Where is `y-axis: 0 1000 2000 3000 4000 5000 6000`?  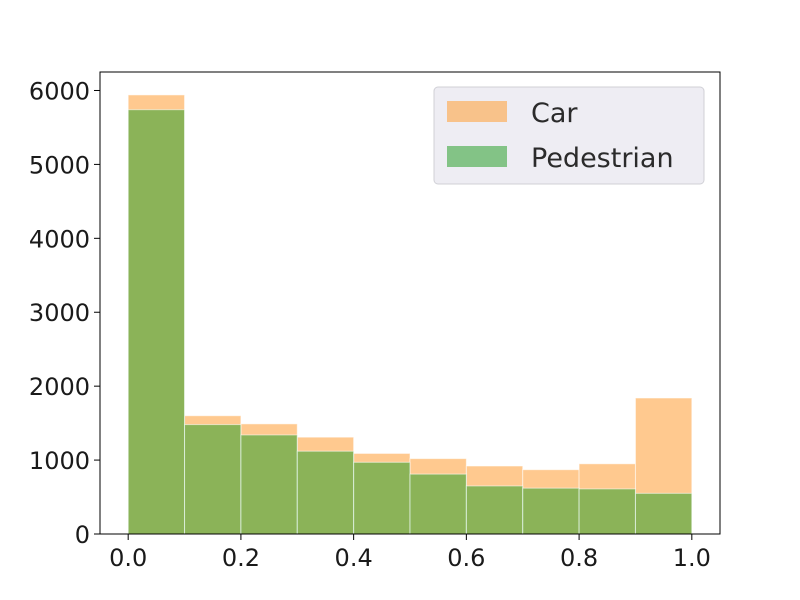 y-axis: 0 1000 2000 3000 4000 5000 6000 is located at coordinates (64, 313).